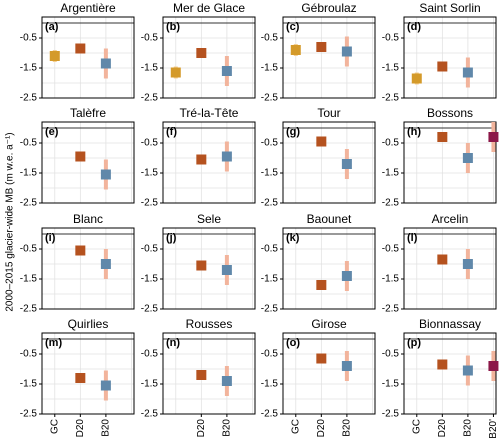  Describe the element at coordinates (450, 219) in the screenshot. I see `panel-title: Arcelin` at that location.